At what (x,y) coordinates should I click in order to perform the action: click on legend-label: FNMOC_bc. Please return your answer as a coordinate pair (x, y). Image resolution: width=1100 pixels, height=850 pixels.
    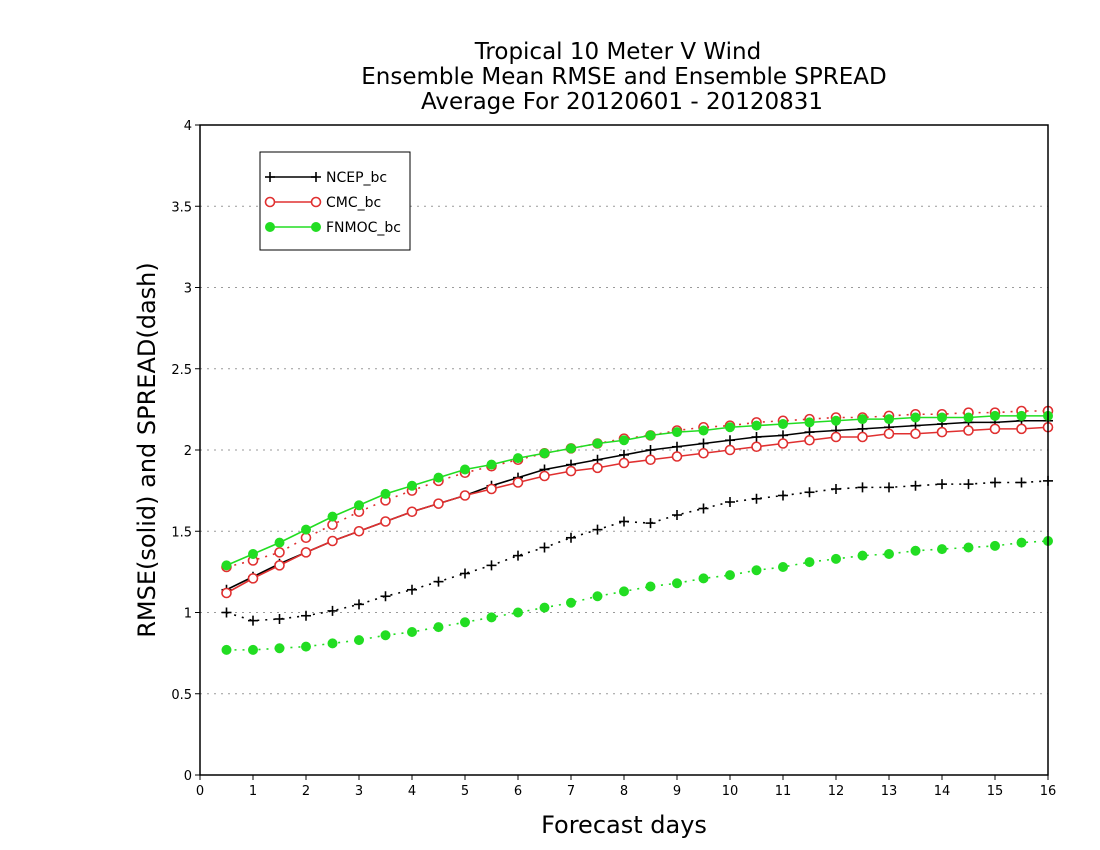
    Looking at the image, I should click on (363, 228).